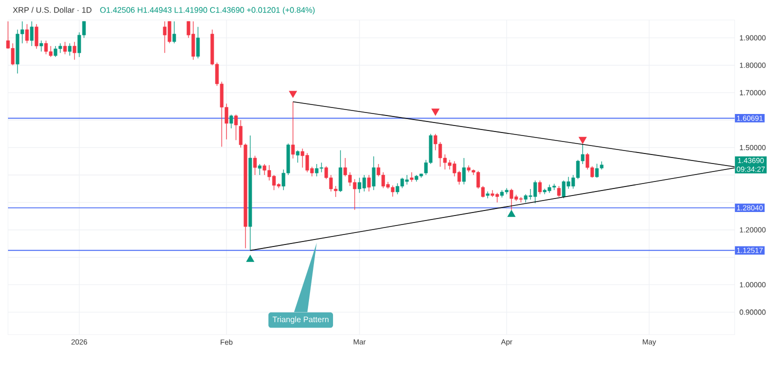  What do you see at coordinates (207, 10) in the screenshot?
I see `text: O1.42506 H1.44943 L1.41990 C1.43690 +0.01201 (+0.84%)` at bounding box center [207, 10].